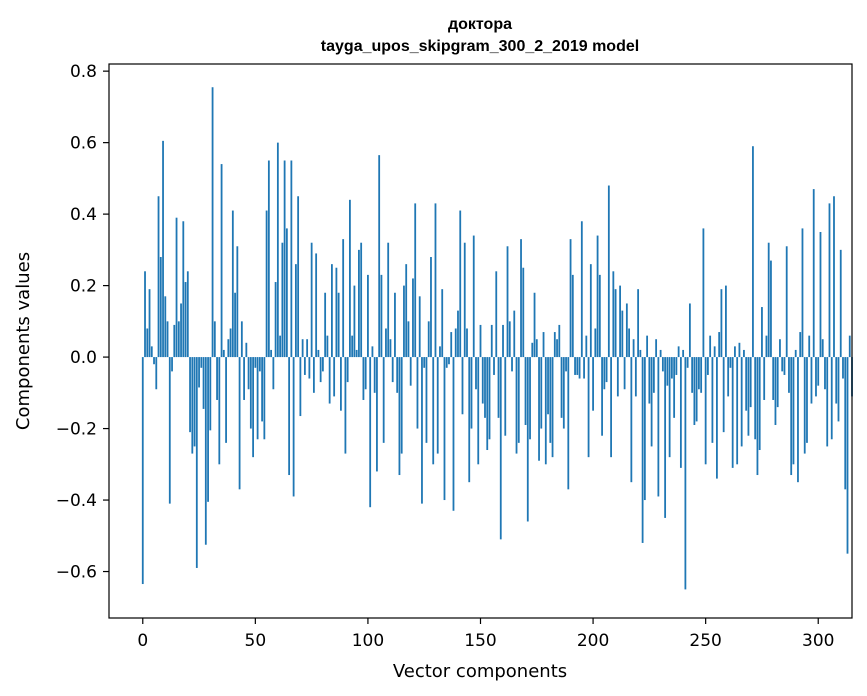  Describe the element at coordinates (368, 641) in the screenshot. I see `x-tick-label: 100` at that location.